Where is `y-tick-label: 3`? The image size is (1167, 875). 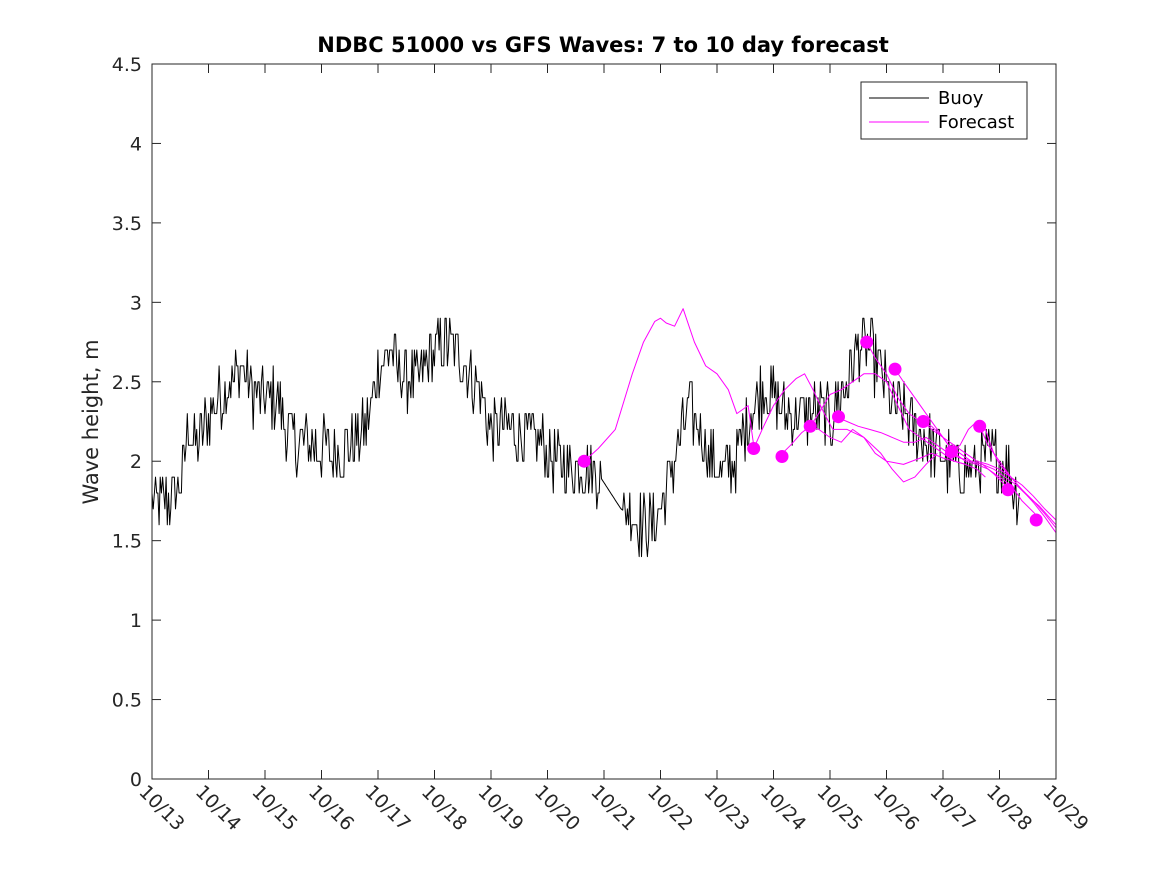 y-tick-label: 3 is located at coordinates (136, 303).